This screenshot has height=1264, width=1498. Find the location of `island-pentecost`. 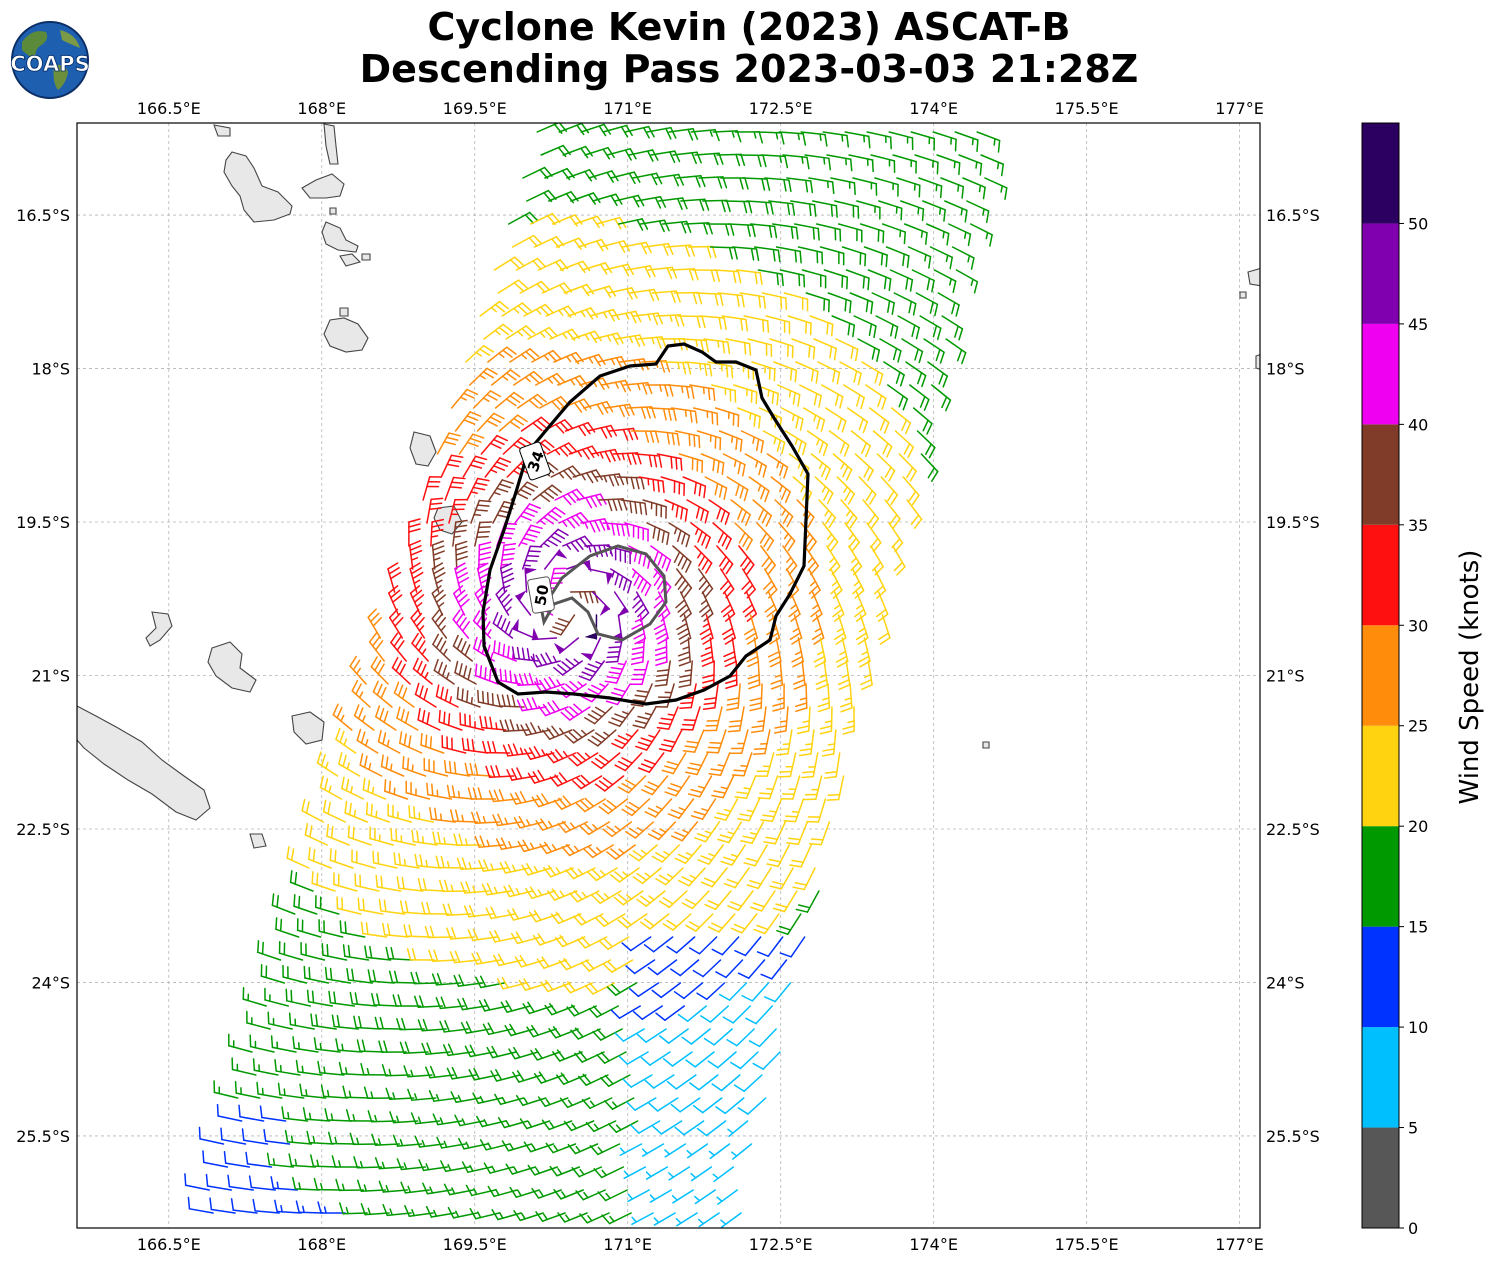

island-pentecost is located at coordinates (340, 237).